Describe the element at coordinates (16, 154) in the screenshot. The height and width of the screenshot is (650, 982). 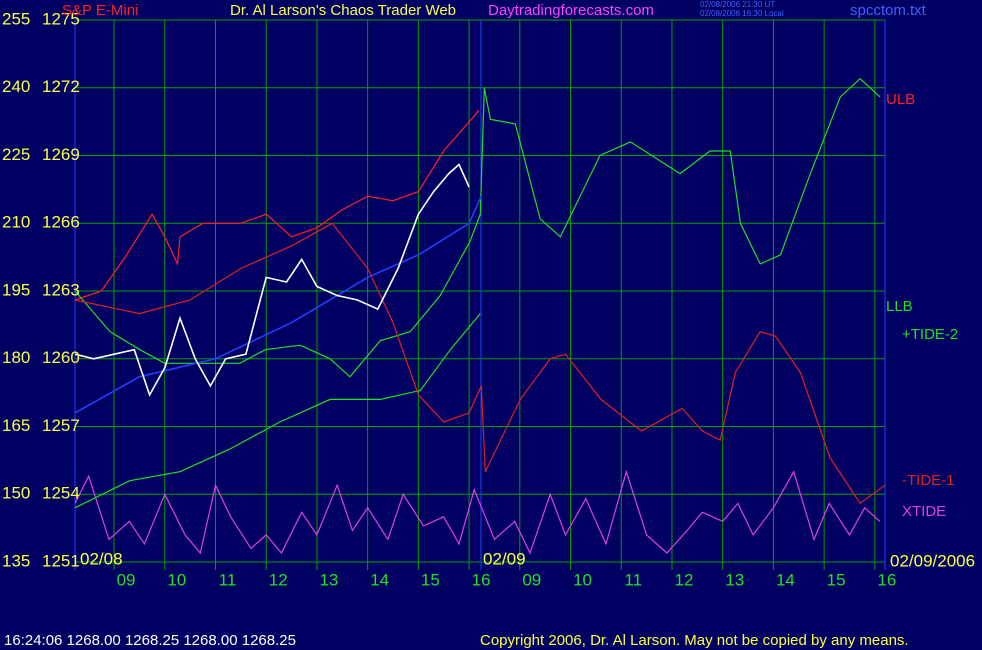
I see `y-tick-label: 225` at that location.